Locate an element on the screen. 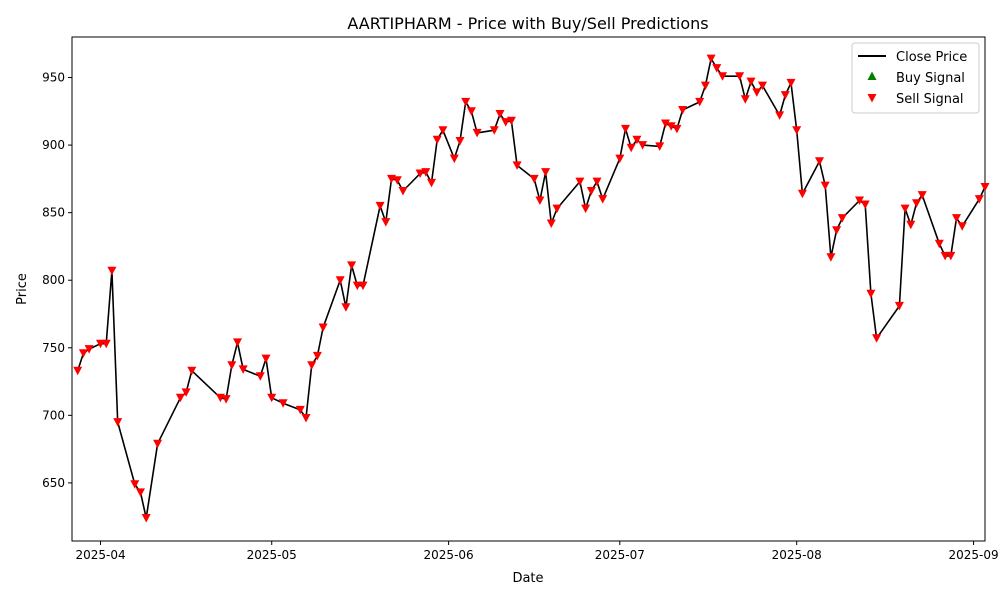 Image resolution: width=1000 pixels, height=600 pixels. y-axis: 650 700 750 800 850 900 950 is located at coordinates (57, 280).